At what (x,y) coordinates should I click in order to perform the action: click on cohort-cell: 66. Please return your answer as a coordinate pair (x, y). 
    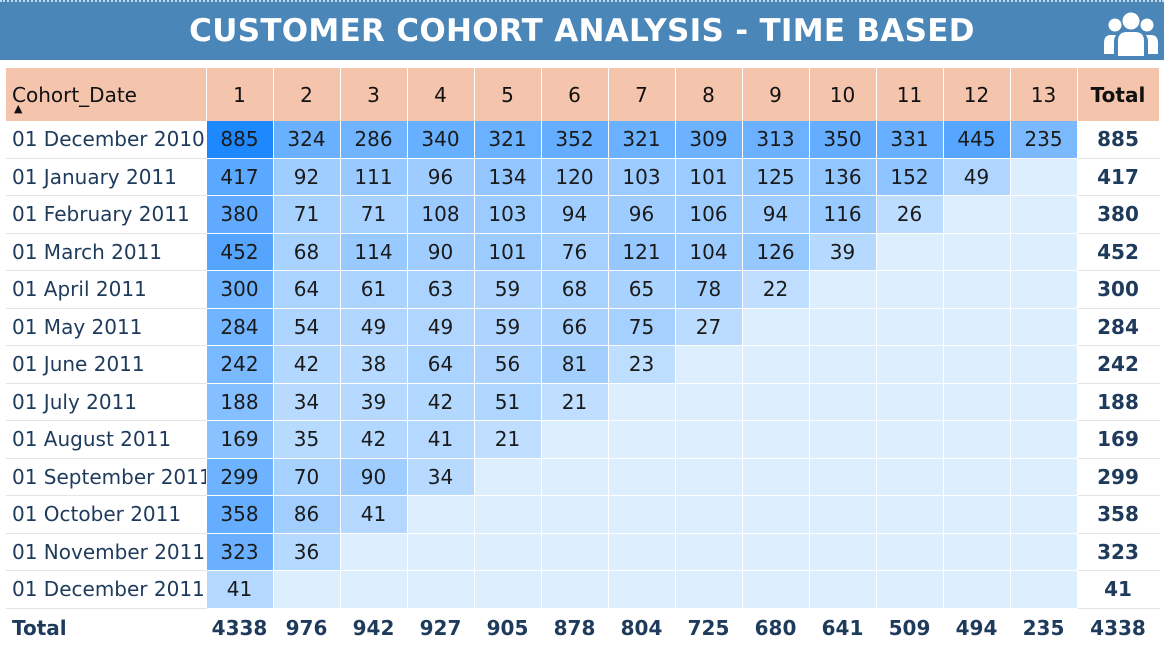
    Looking at the image, I should click on (575, 327).